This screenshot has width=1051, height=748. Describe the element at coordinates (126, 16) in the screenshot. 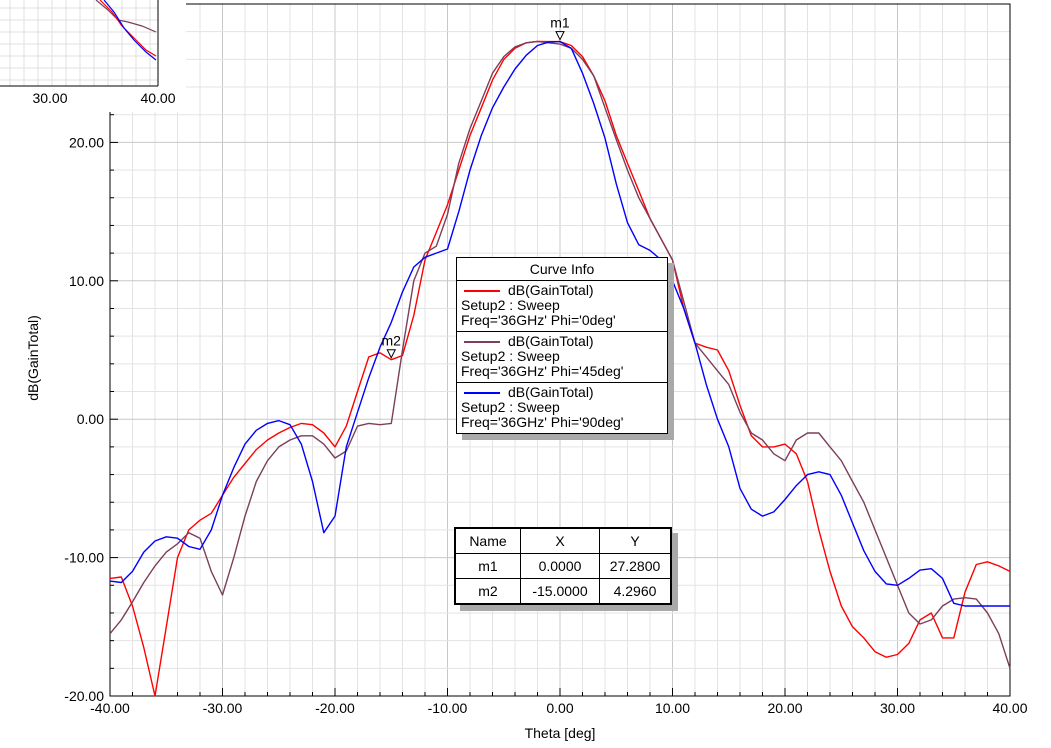

I see `inset-series-purple` at that location.